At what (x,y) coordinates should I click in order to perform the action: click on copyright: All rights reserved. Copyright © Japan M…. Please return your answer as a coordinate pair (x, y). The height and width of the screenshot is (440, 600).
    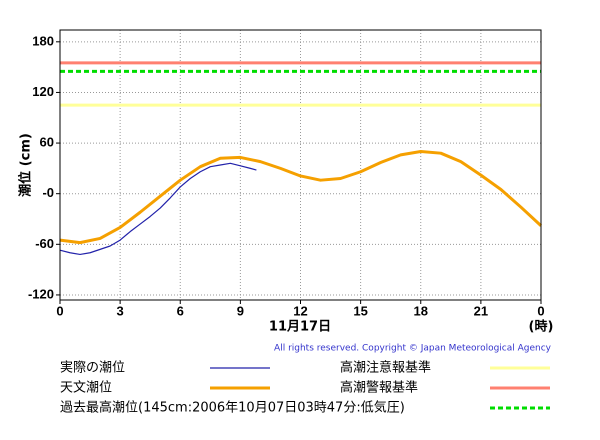
    Looking at the image, I should click on (413, 349).